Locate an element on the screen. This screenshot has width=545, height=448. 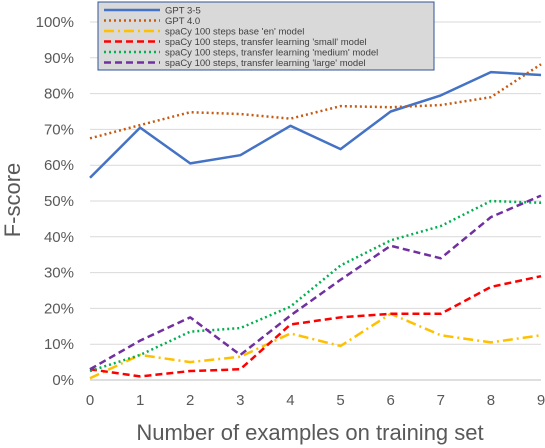
y-tick-label: 90% is located at coordinates (59, 58).